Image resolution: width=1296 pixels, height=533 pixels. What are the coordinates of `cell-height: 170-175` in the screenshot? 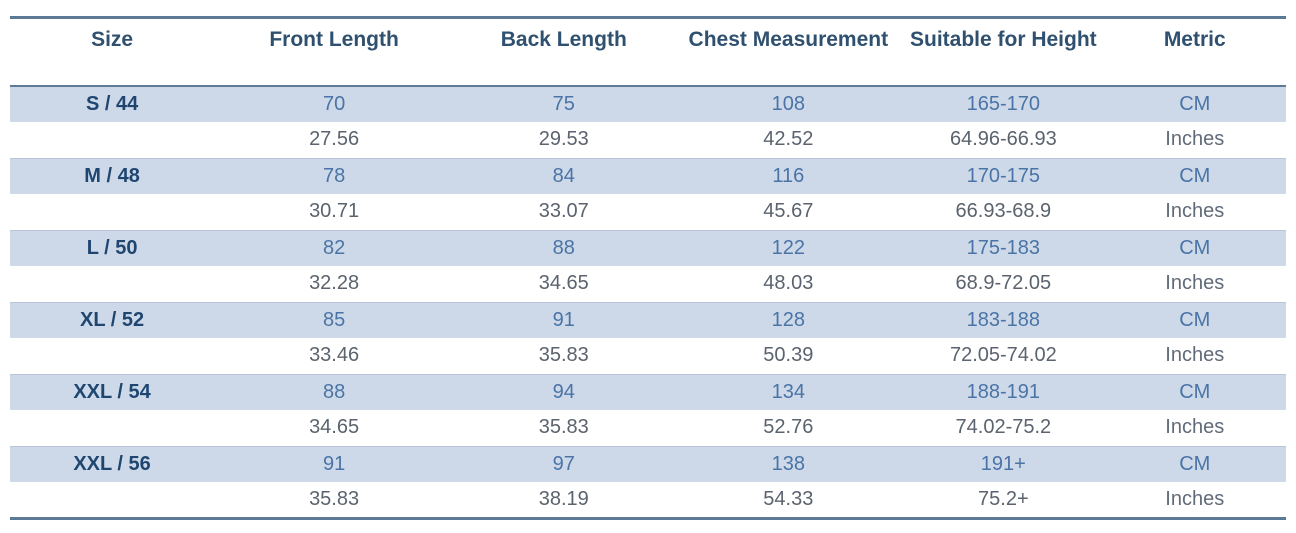 It's located at (1003, 175).